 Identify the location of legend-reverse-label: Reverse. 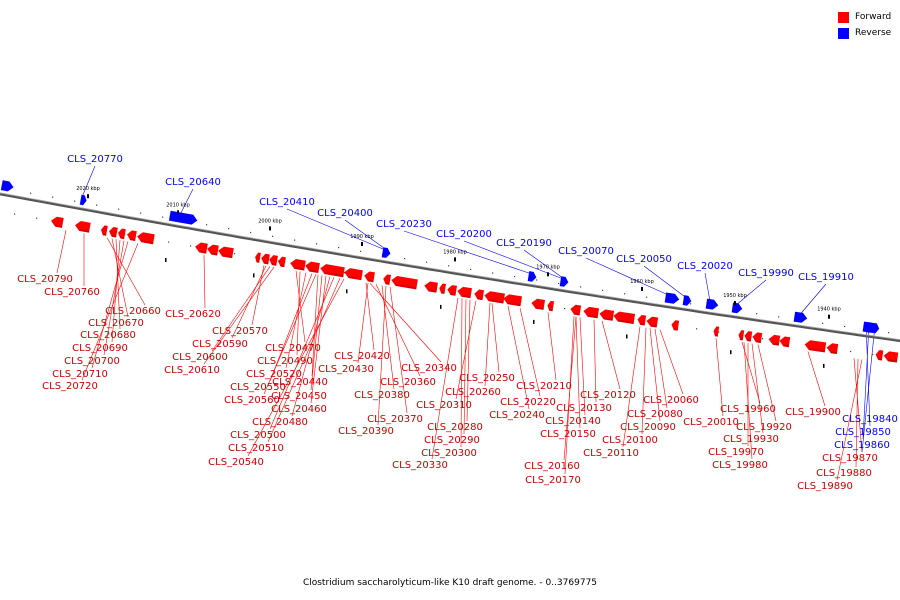
(873, 33).